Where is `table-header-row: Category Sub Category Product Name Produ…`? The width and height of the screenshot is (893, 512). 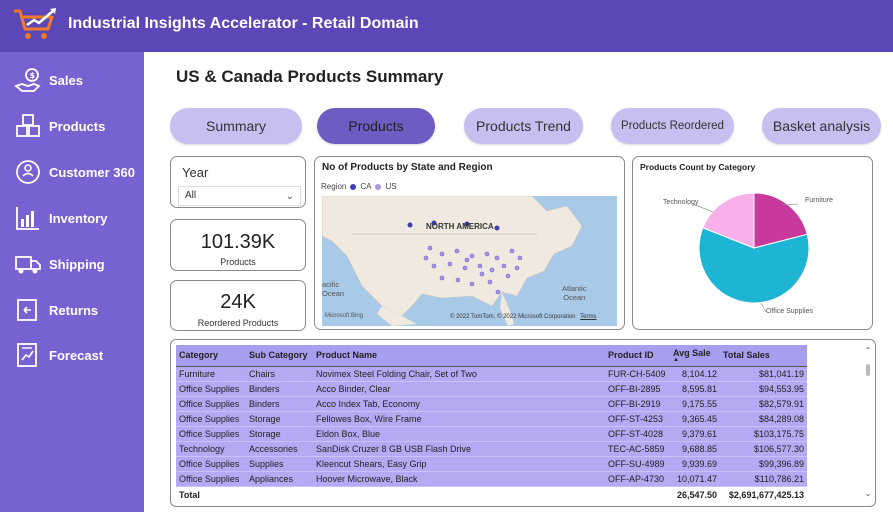 table-header-row: Category Sub Category Product Name Produ… is located at coordinates (491, 356).